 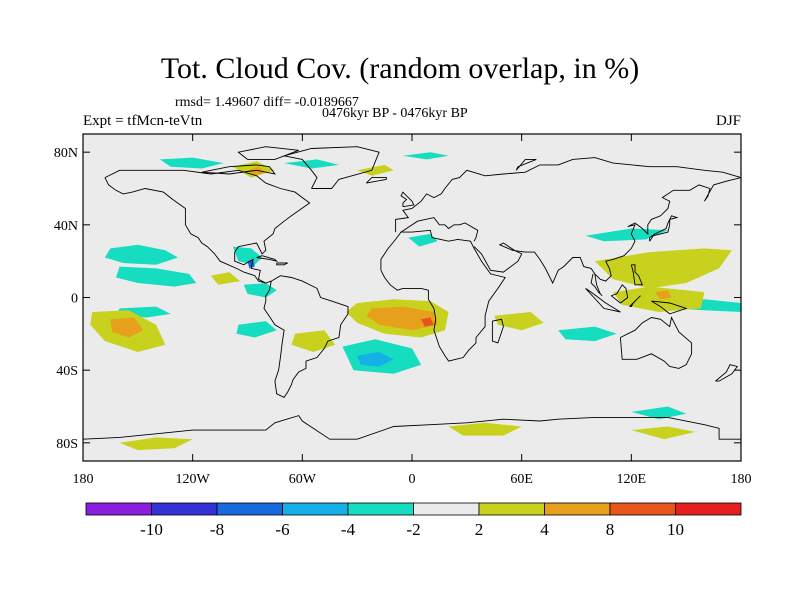 I want to click on colorbar: -10 -8 -6 -4 -2 2 4 8 10, so click(x=413, y=520).